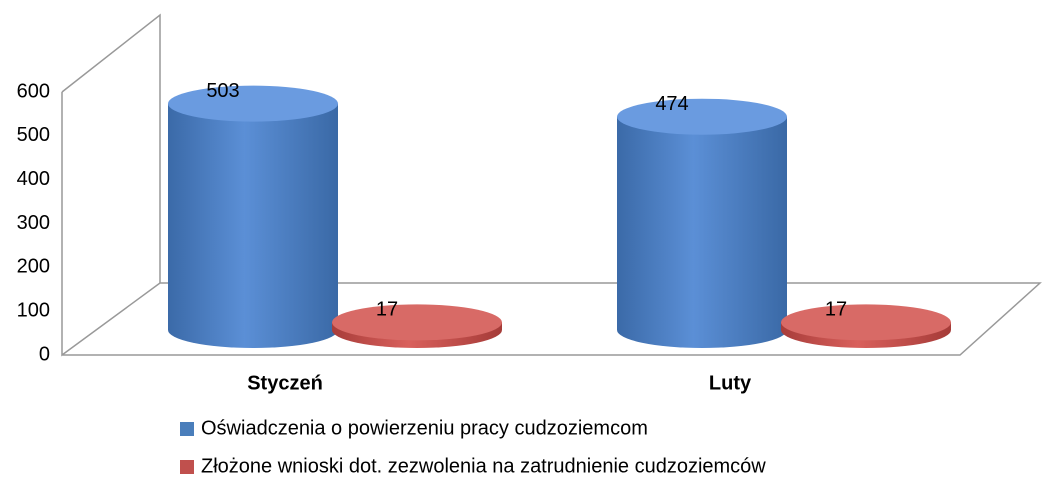 This screenshot has height=478, width=1047. I want to click on y-tick-label: 500, so click(33, 135).